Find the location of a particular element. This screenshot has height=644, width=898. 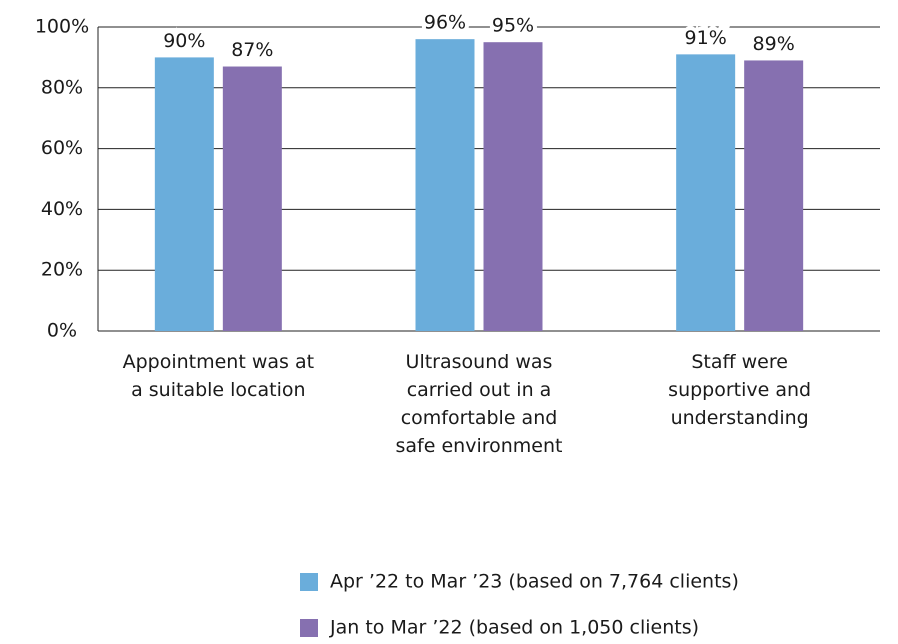

value-label: 90% is located at coordinates (184, 41).